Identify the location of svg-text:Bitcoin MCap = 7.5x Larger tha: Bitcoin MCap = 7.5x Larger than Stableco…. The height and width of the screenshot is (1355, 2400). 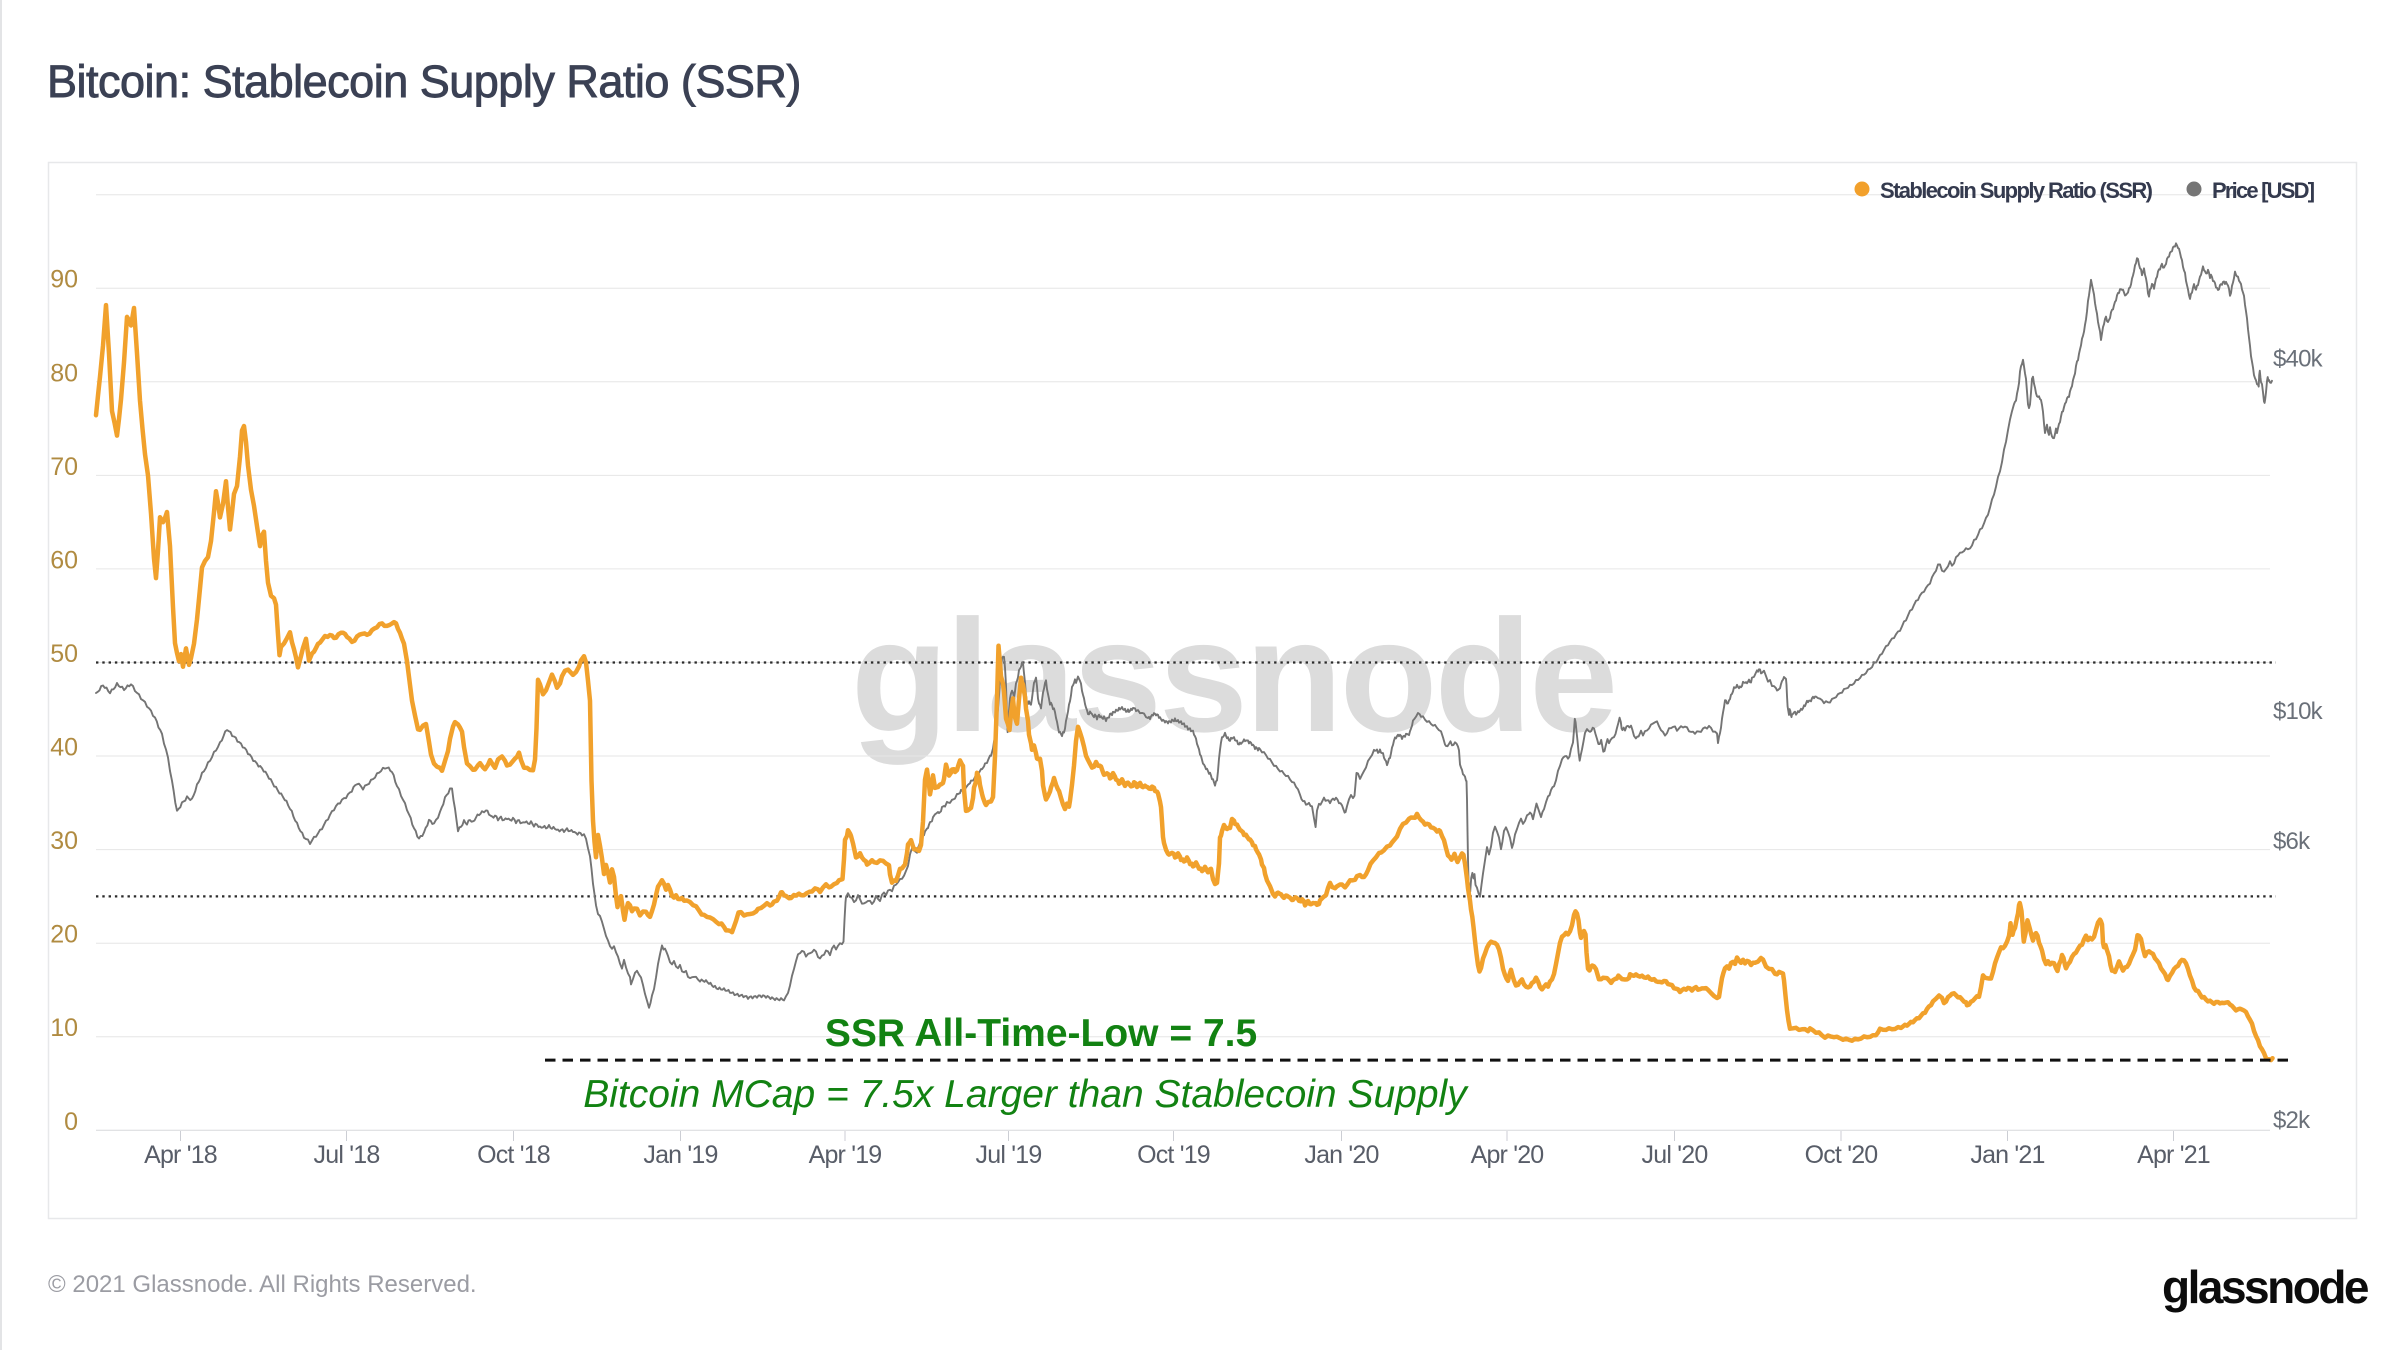
(1026, 1094).